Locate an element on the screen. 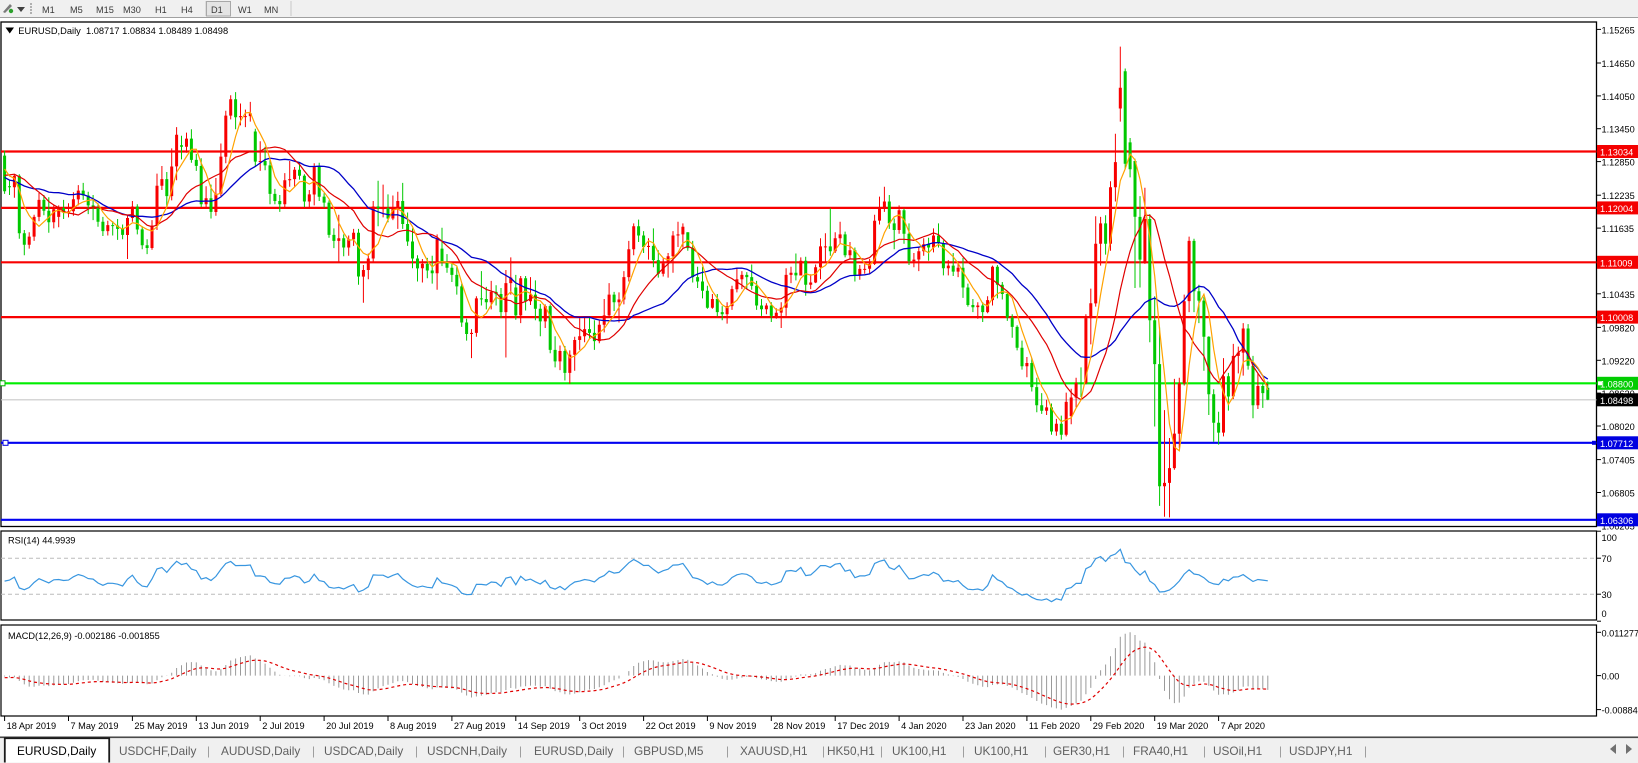  svg-text: 1.06306 is located at coordinates (1616, 521).